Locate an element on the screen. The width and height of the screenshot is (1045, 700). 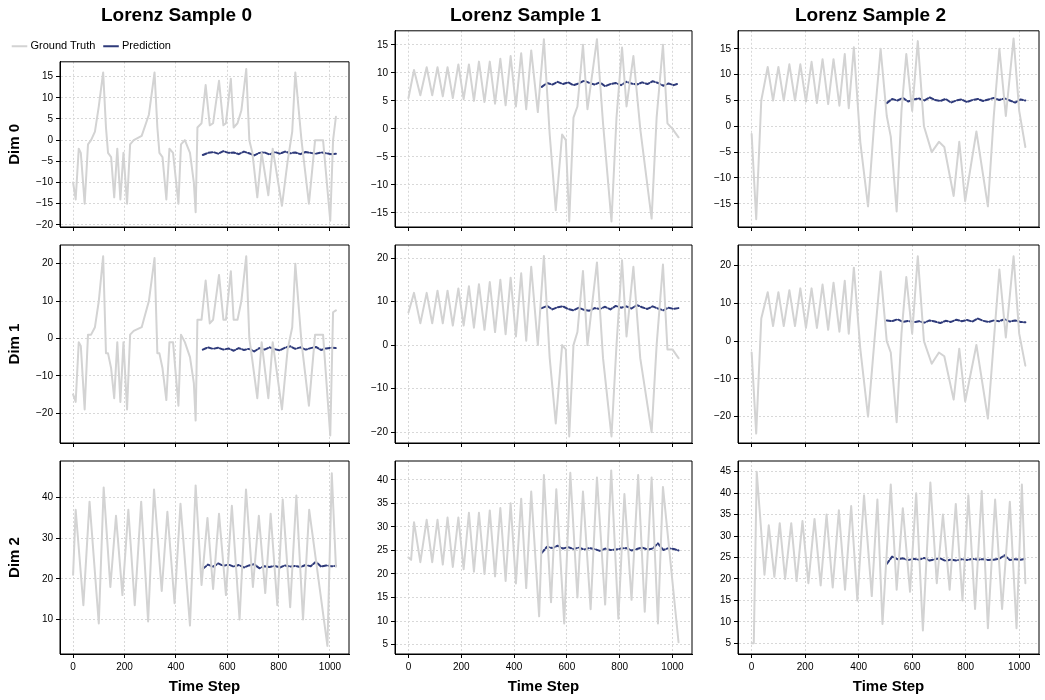
y-axis-title: Dim 1 is located at coordinates (14, 344).